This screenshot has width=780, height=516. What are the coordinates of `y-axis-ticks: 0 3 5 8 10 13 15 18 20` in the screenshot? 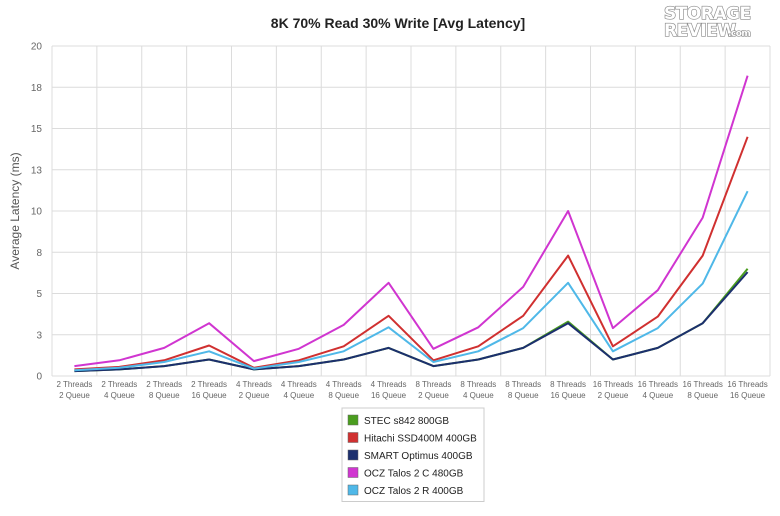 It's located at (37, 212).